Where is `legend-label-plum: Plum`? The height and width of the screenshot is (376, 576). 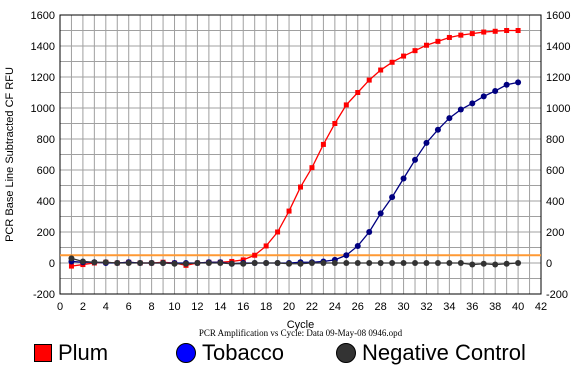
legend-label-plum: Plum is located at coordinates (83, 352).